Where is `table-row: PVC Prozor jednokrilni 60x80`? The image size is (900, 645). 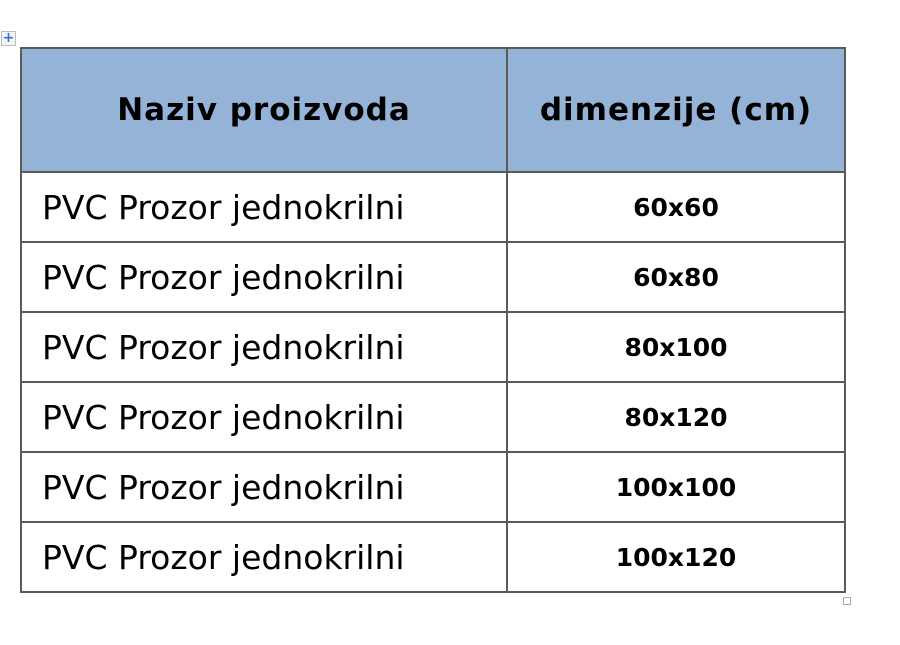 table-row: PVC Prozor jednokrilni 60x80 is located at coordinates (433, 277).